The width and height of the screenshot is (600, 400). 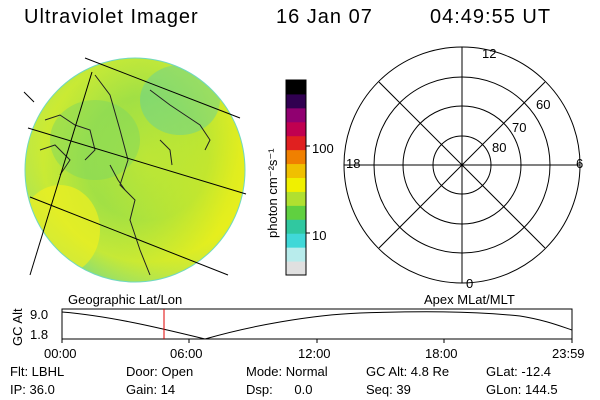 I want to click on colorbar-border, so click(x=296, y=177).